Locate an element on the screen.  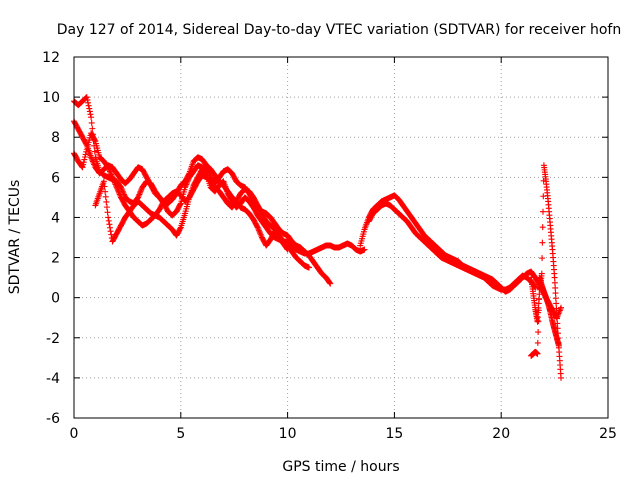
x-tick-label: 0 is located at coordinates (74, 434).